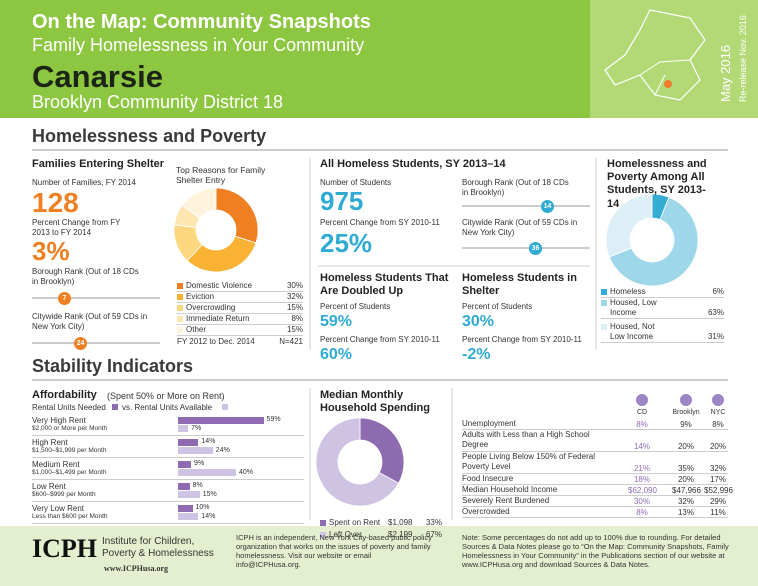 The width and height of the screenshot is (758, 586). I want to click on cell: 17%, so click(717, 479).